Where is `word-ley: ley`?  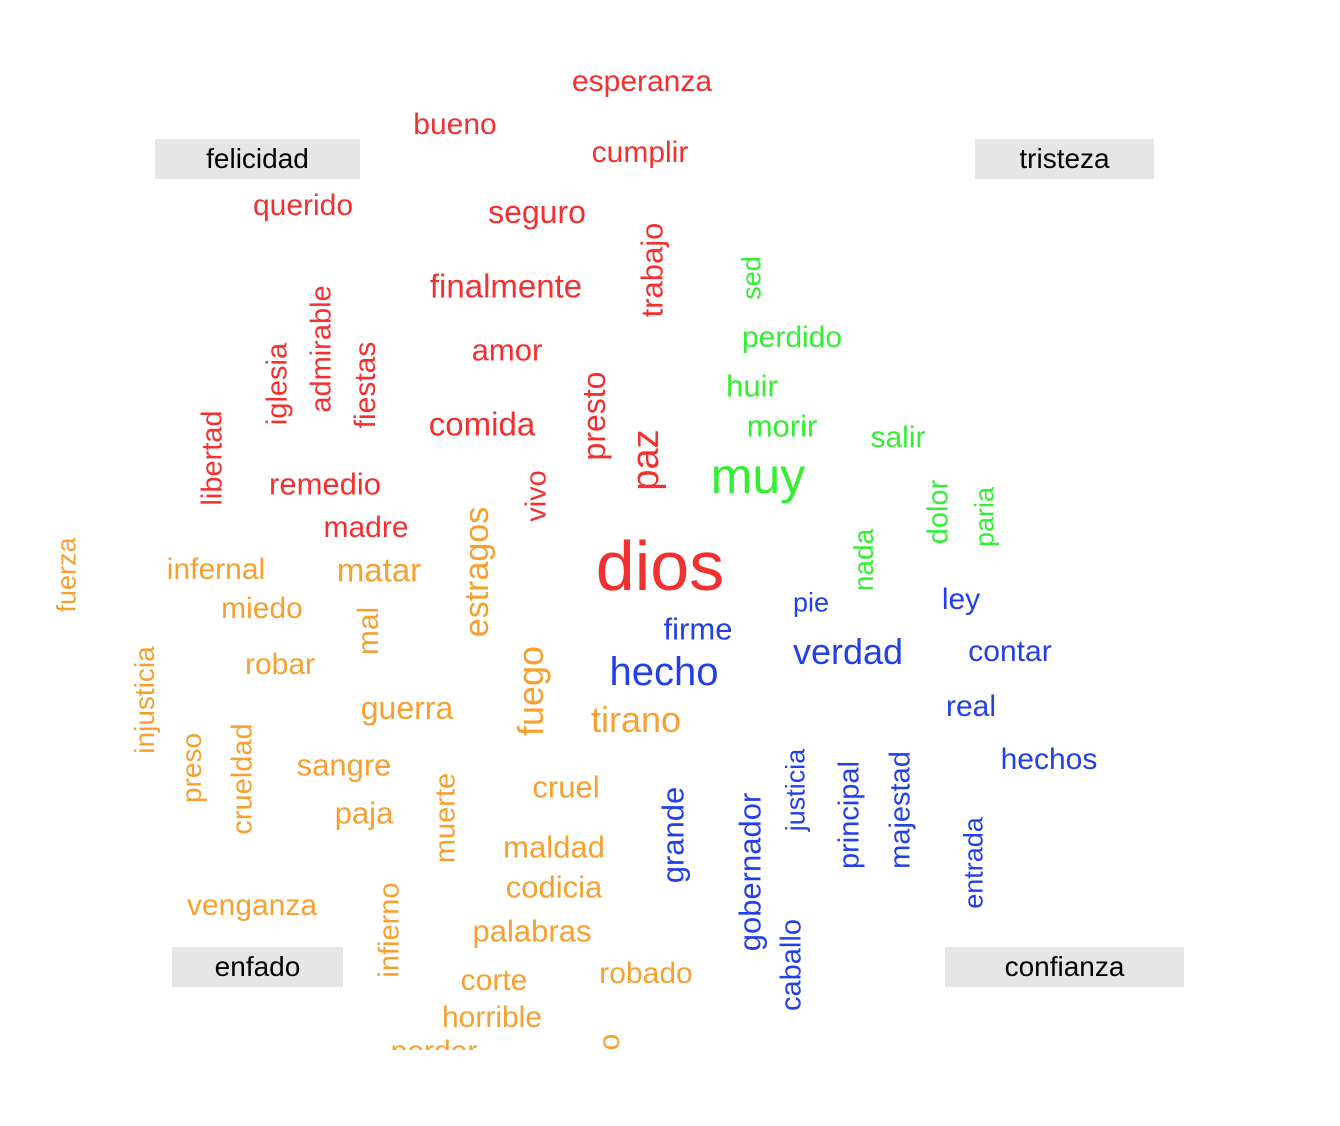 word-ley: ley is located at coordinates (961, 599).